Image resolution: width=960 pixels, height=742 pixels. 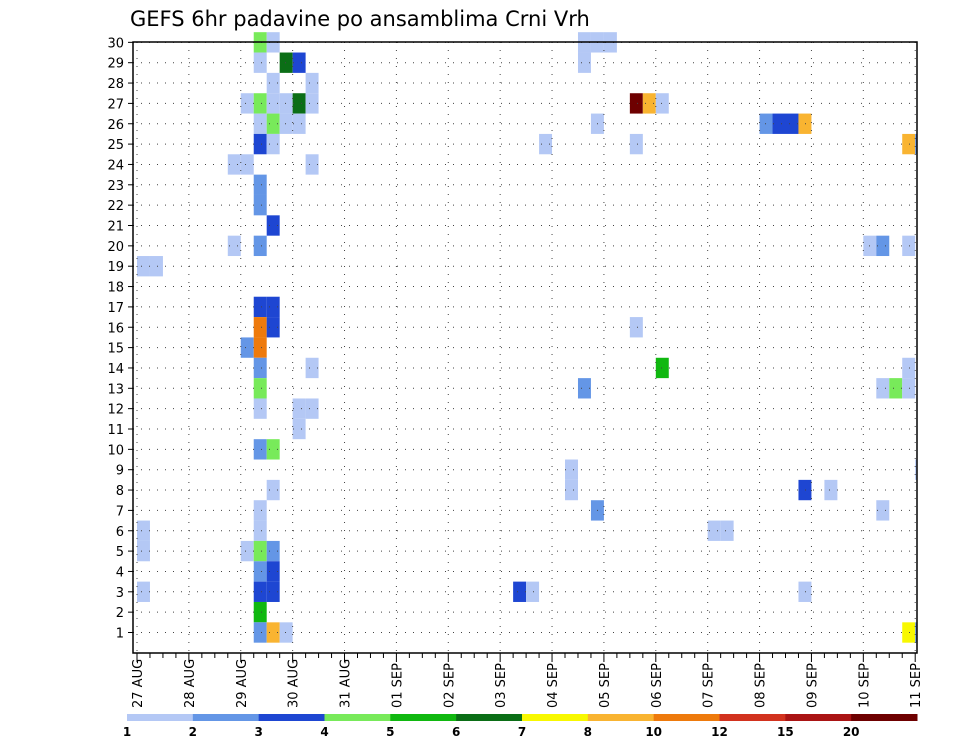 I want to click on x-tick-label: 31 AUG, so click(x=346, y=683).